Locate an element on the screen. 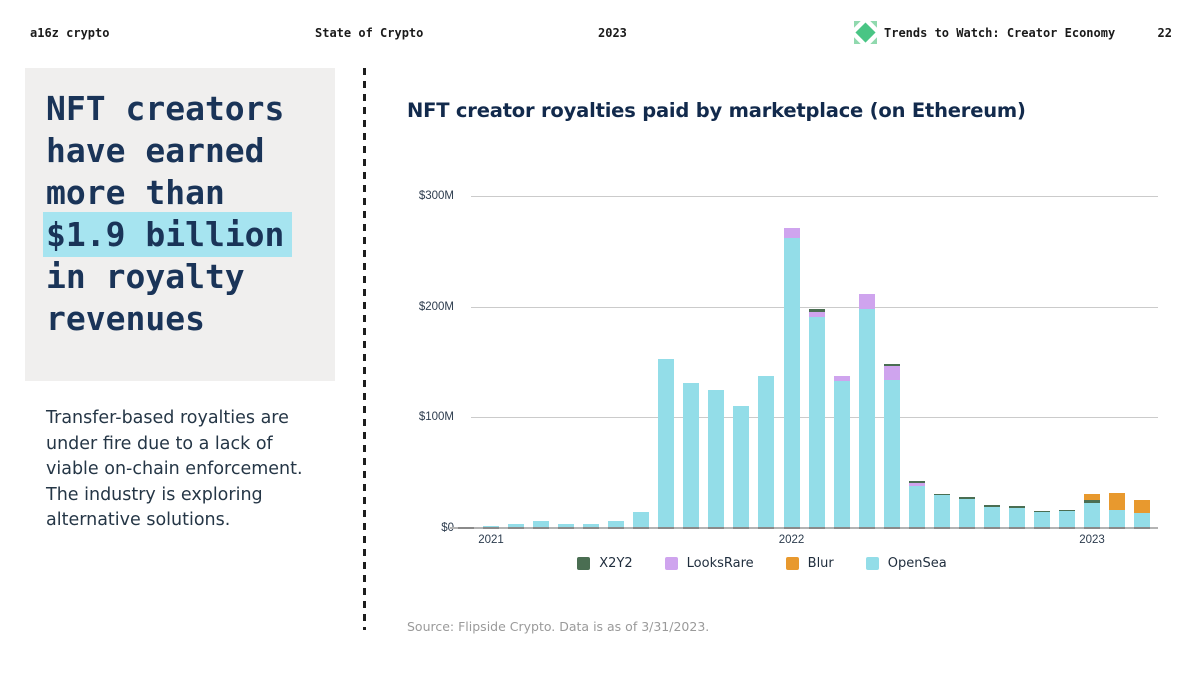 This screenshot has width=1200, height=675. bar-dec-2021 is located at coordinates (766, 362).